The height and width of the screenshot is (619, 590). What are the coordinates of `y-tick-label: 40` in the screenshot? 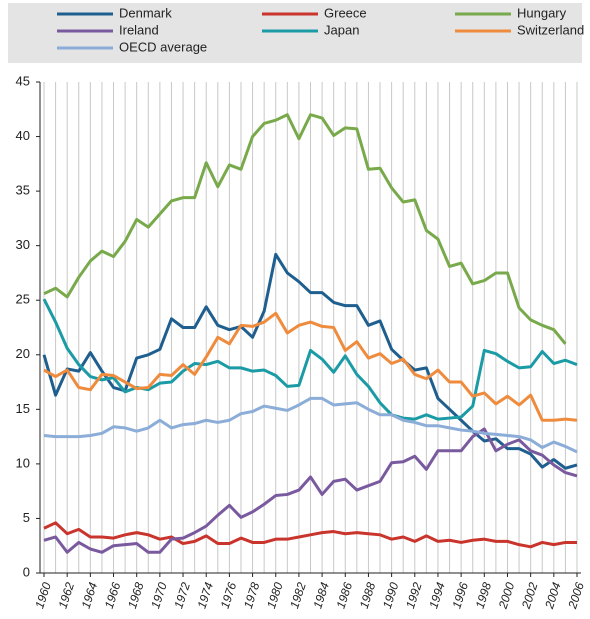 It's located at (23, 135).